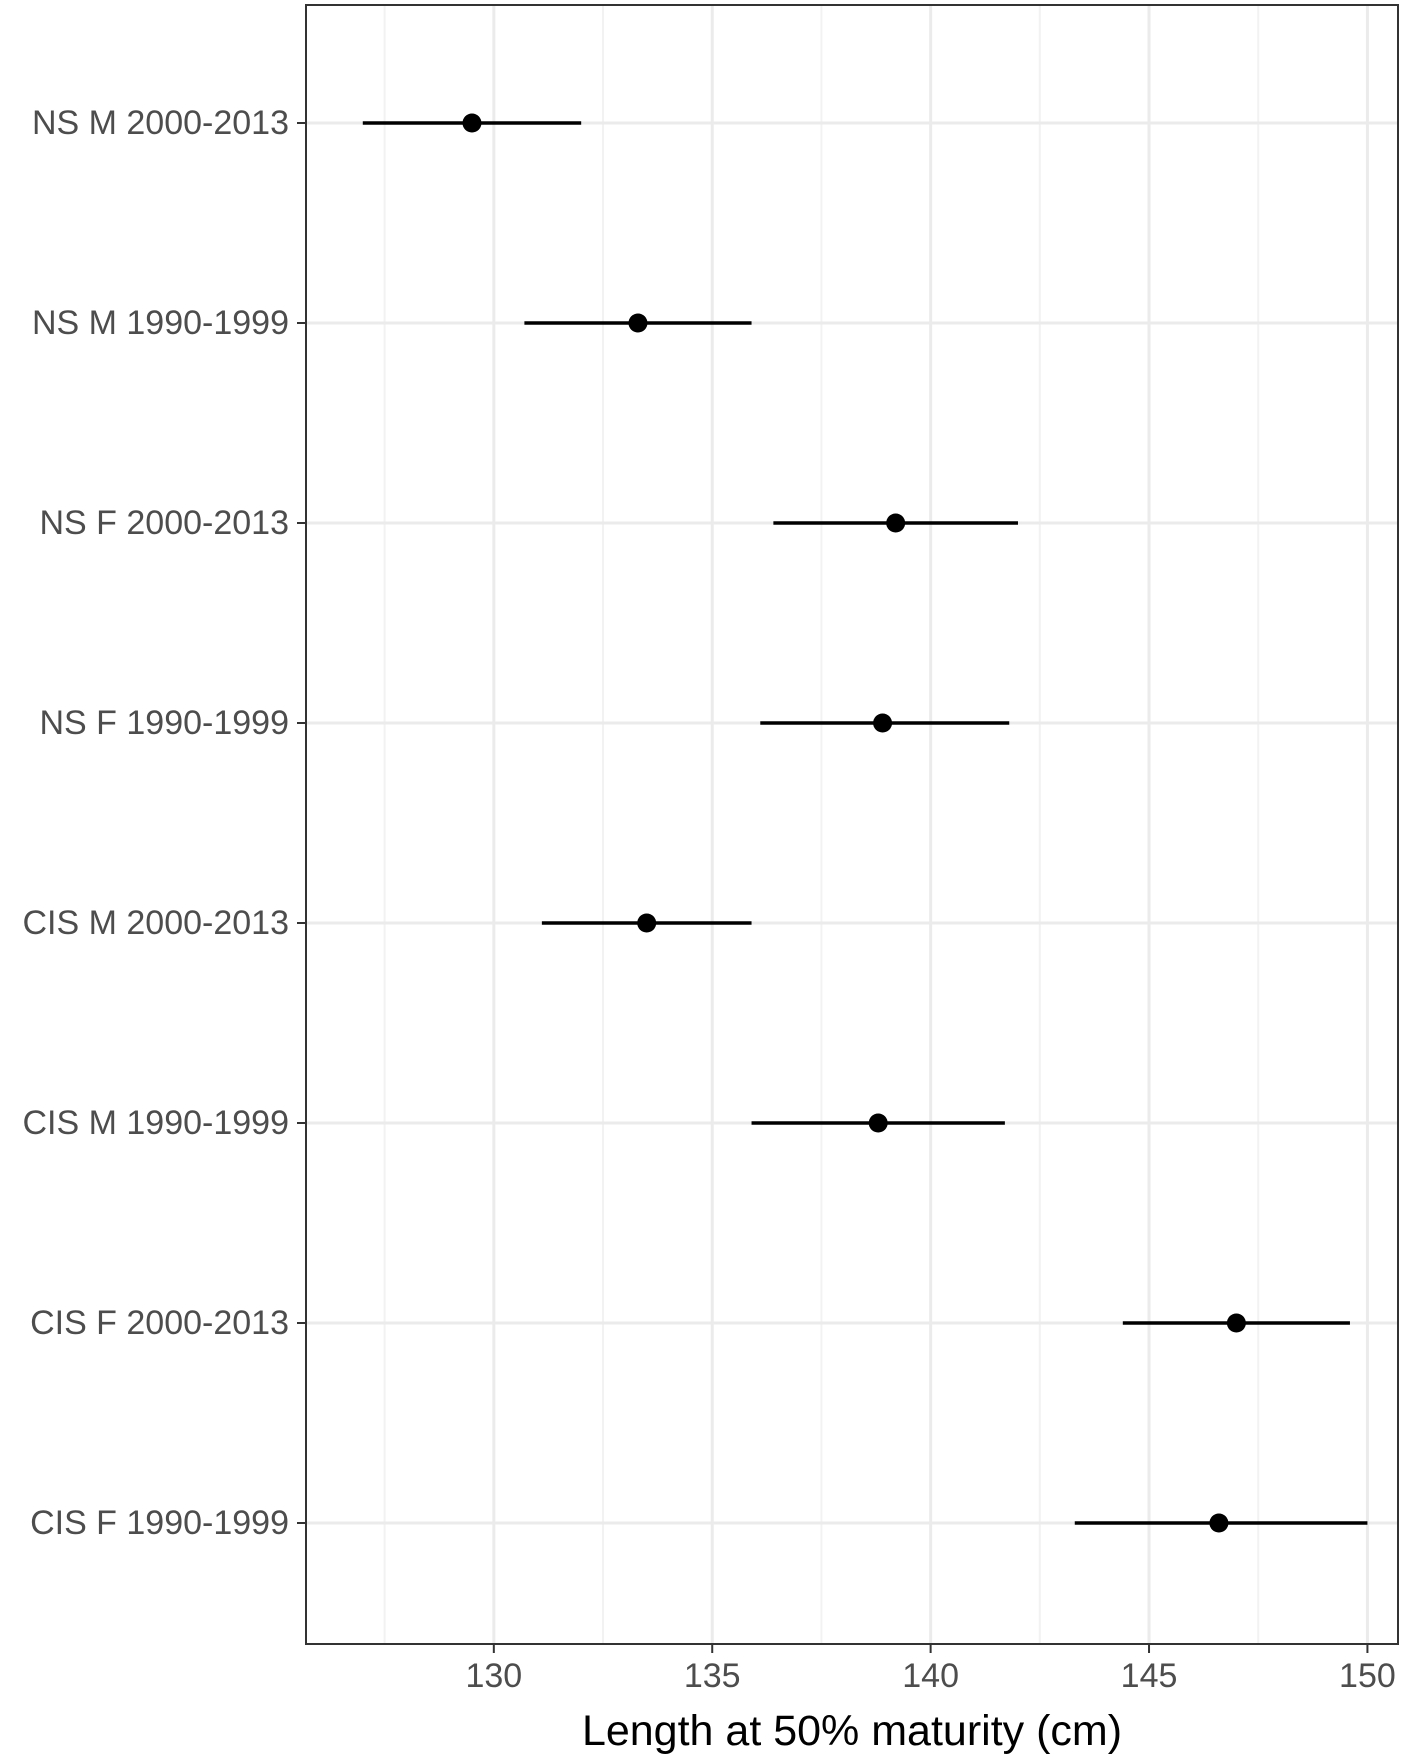  Describe the element at coordinates (852, 1731) in the screenshot. I see `x-axis-title: Length at 50% maturity (cm)` at that location.